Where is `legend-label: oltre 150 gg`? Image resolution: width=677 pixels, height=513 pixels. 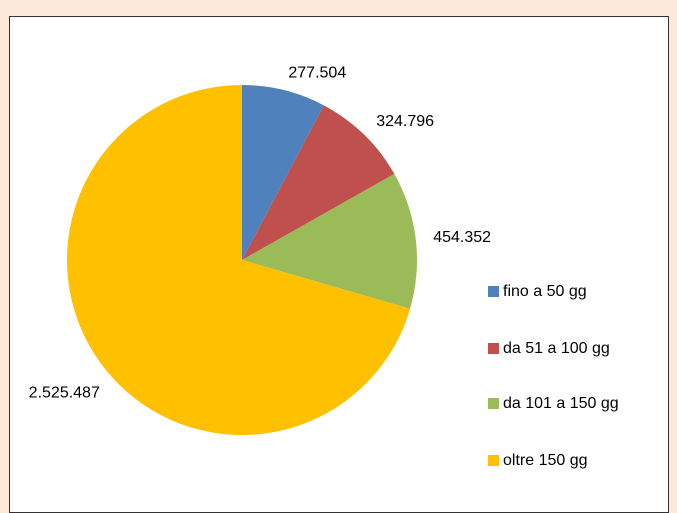
legend-label: oltre 150 gg is located at coordinates (545, 460).